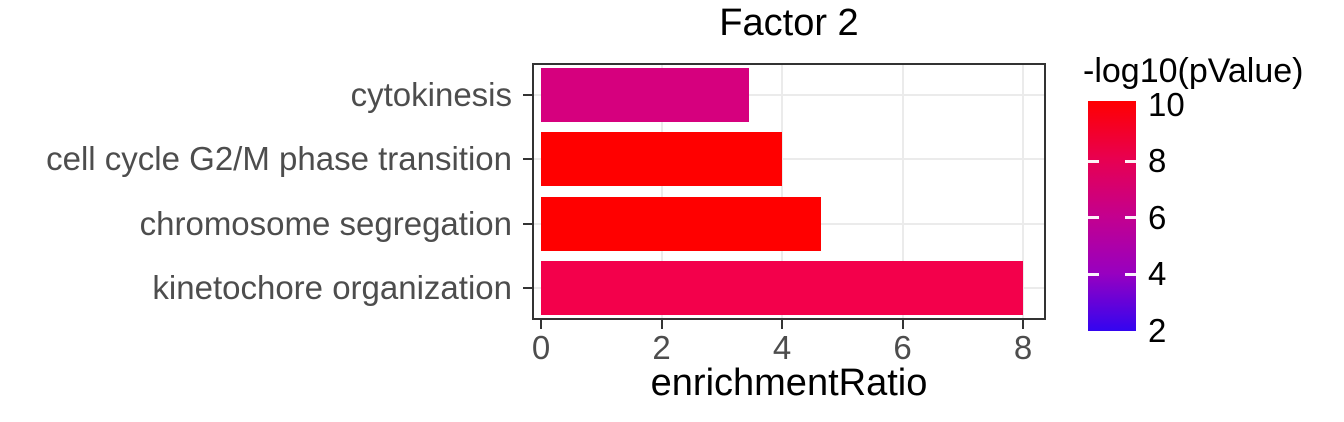  Describe the element at coordinates (1112, 216) in the screenshot. I see `legend-gradient-bar` at that location.